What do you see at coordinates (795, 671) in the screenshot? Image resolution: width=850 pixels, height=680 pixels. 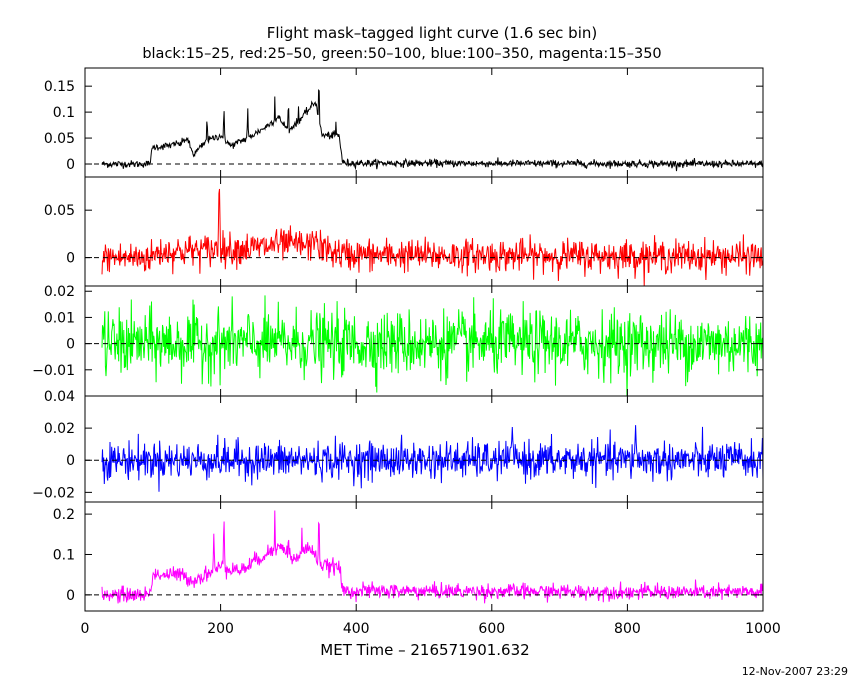 I see `footer-timestamp: 12-Nov-2007 23:29` at bounding box center [795, 671].